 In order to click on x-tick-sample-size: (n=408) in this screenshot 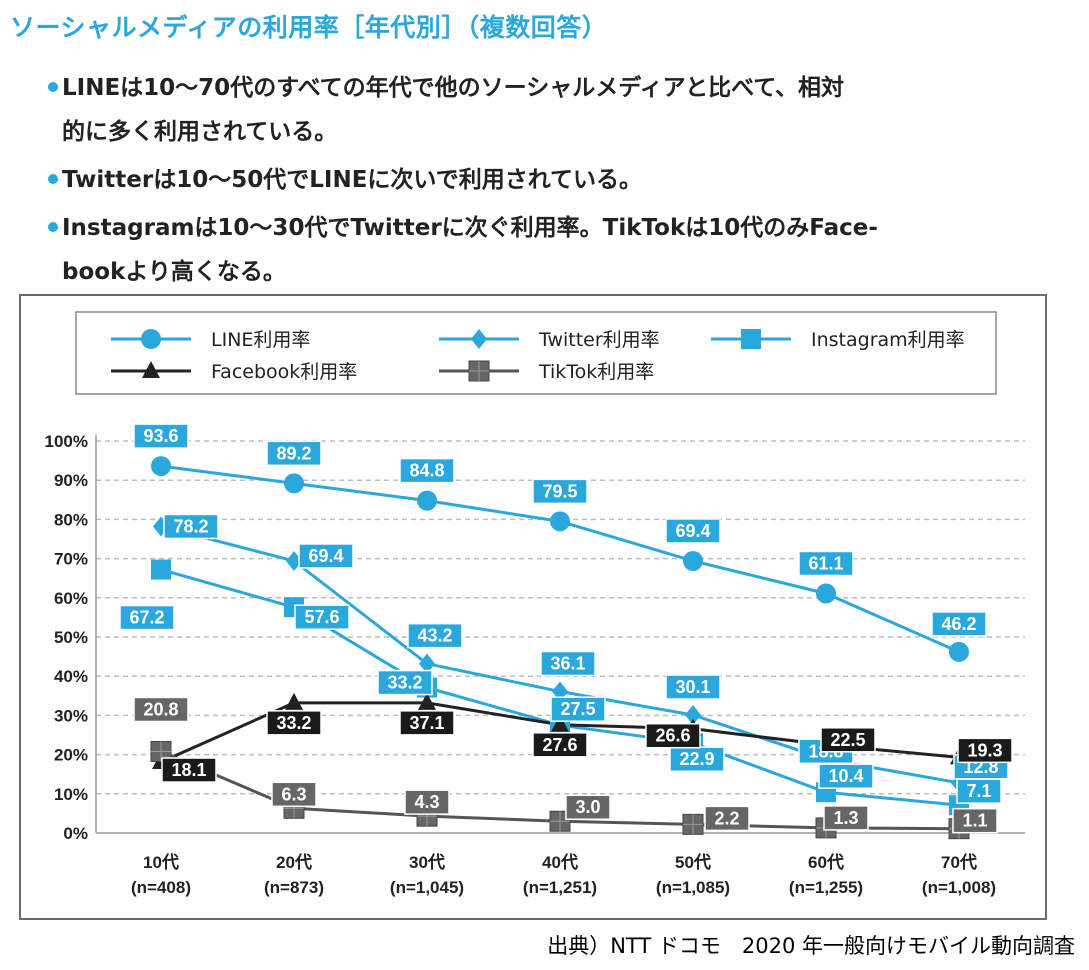, I will do `click(161, 887)`.